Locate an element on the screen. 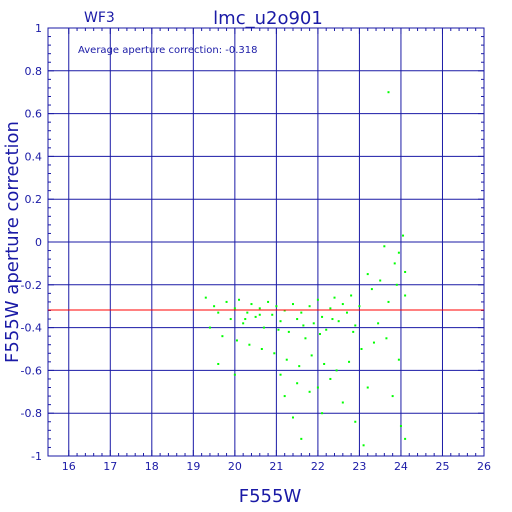  y-tick-label: 0.2 is located at coordinates (34, 199).